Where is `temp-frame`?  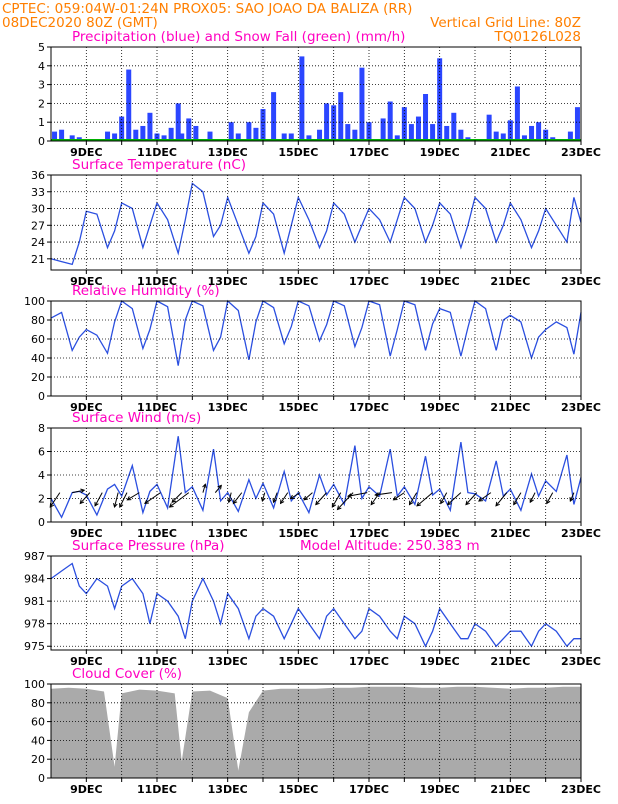
temp-frame is located at coordinates (316, 222).